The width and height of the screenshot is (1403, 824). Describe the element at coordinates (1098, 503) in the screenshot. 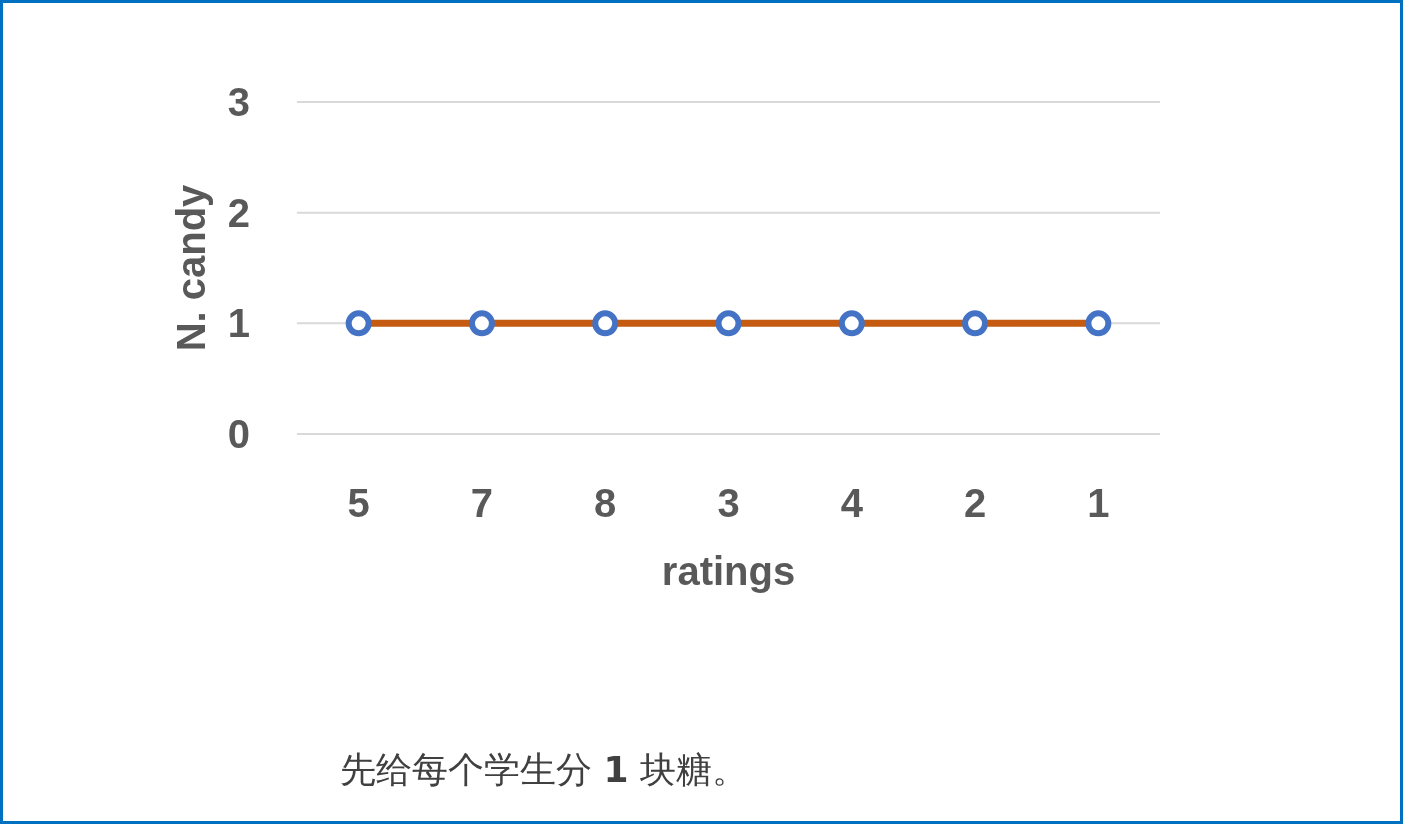

I see `x-tick-label: 1` at that location.